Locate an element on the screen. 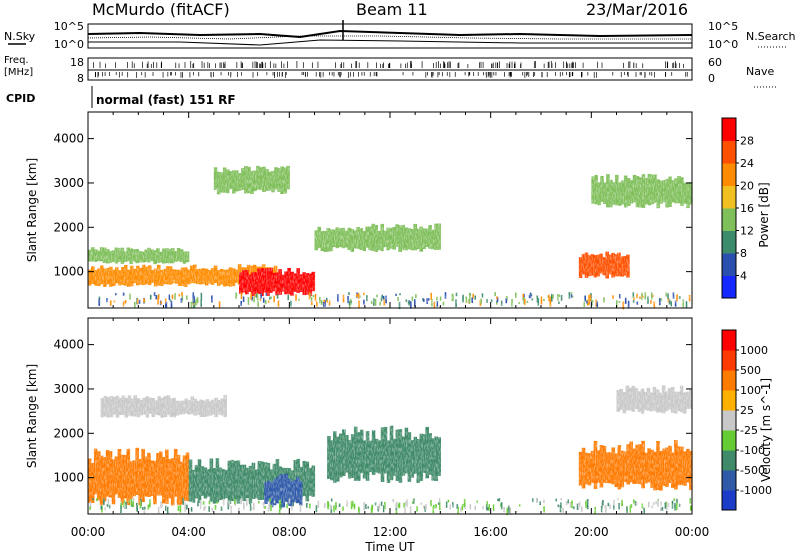 Image resolution: width=800 pixels, height=554 pixels. velocity-x-axis: 00:00 04:00 08:00 12:00 16:00 20:00 00:00 is located at coordinates (390, 532).